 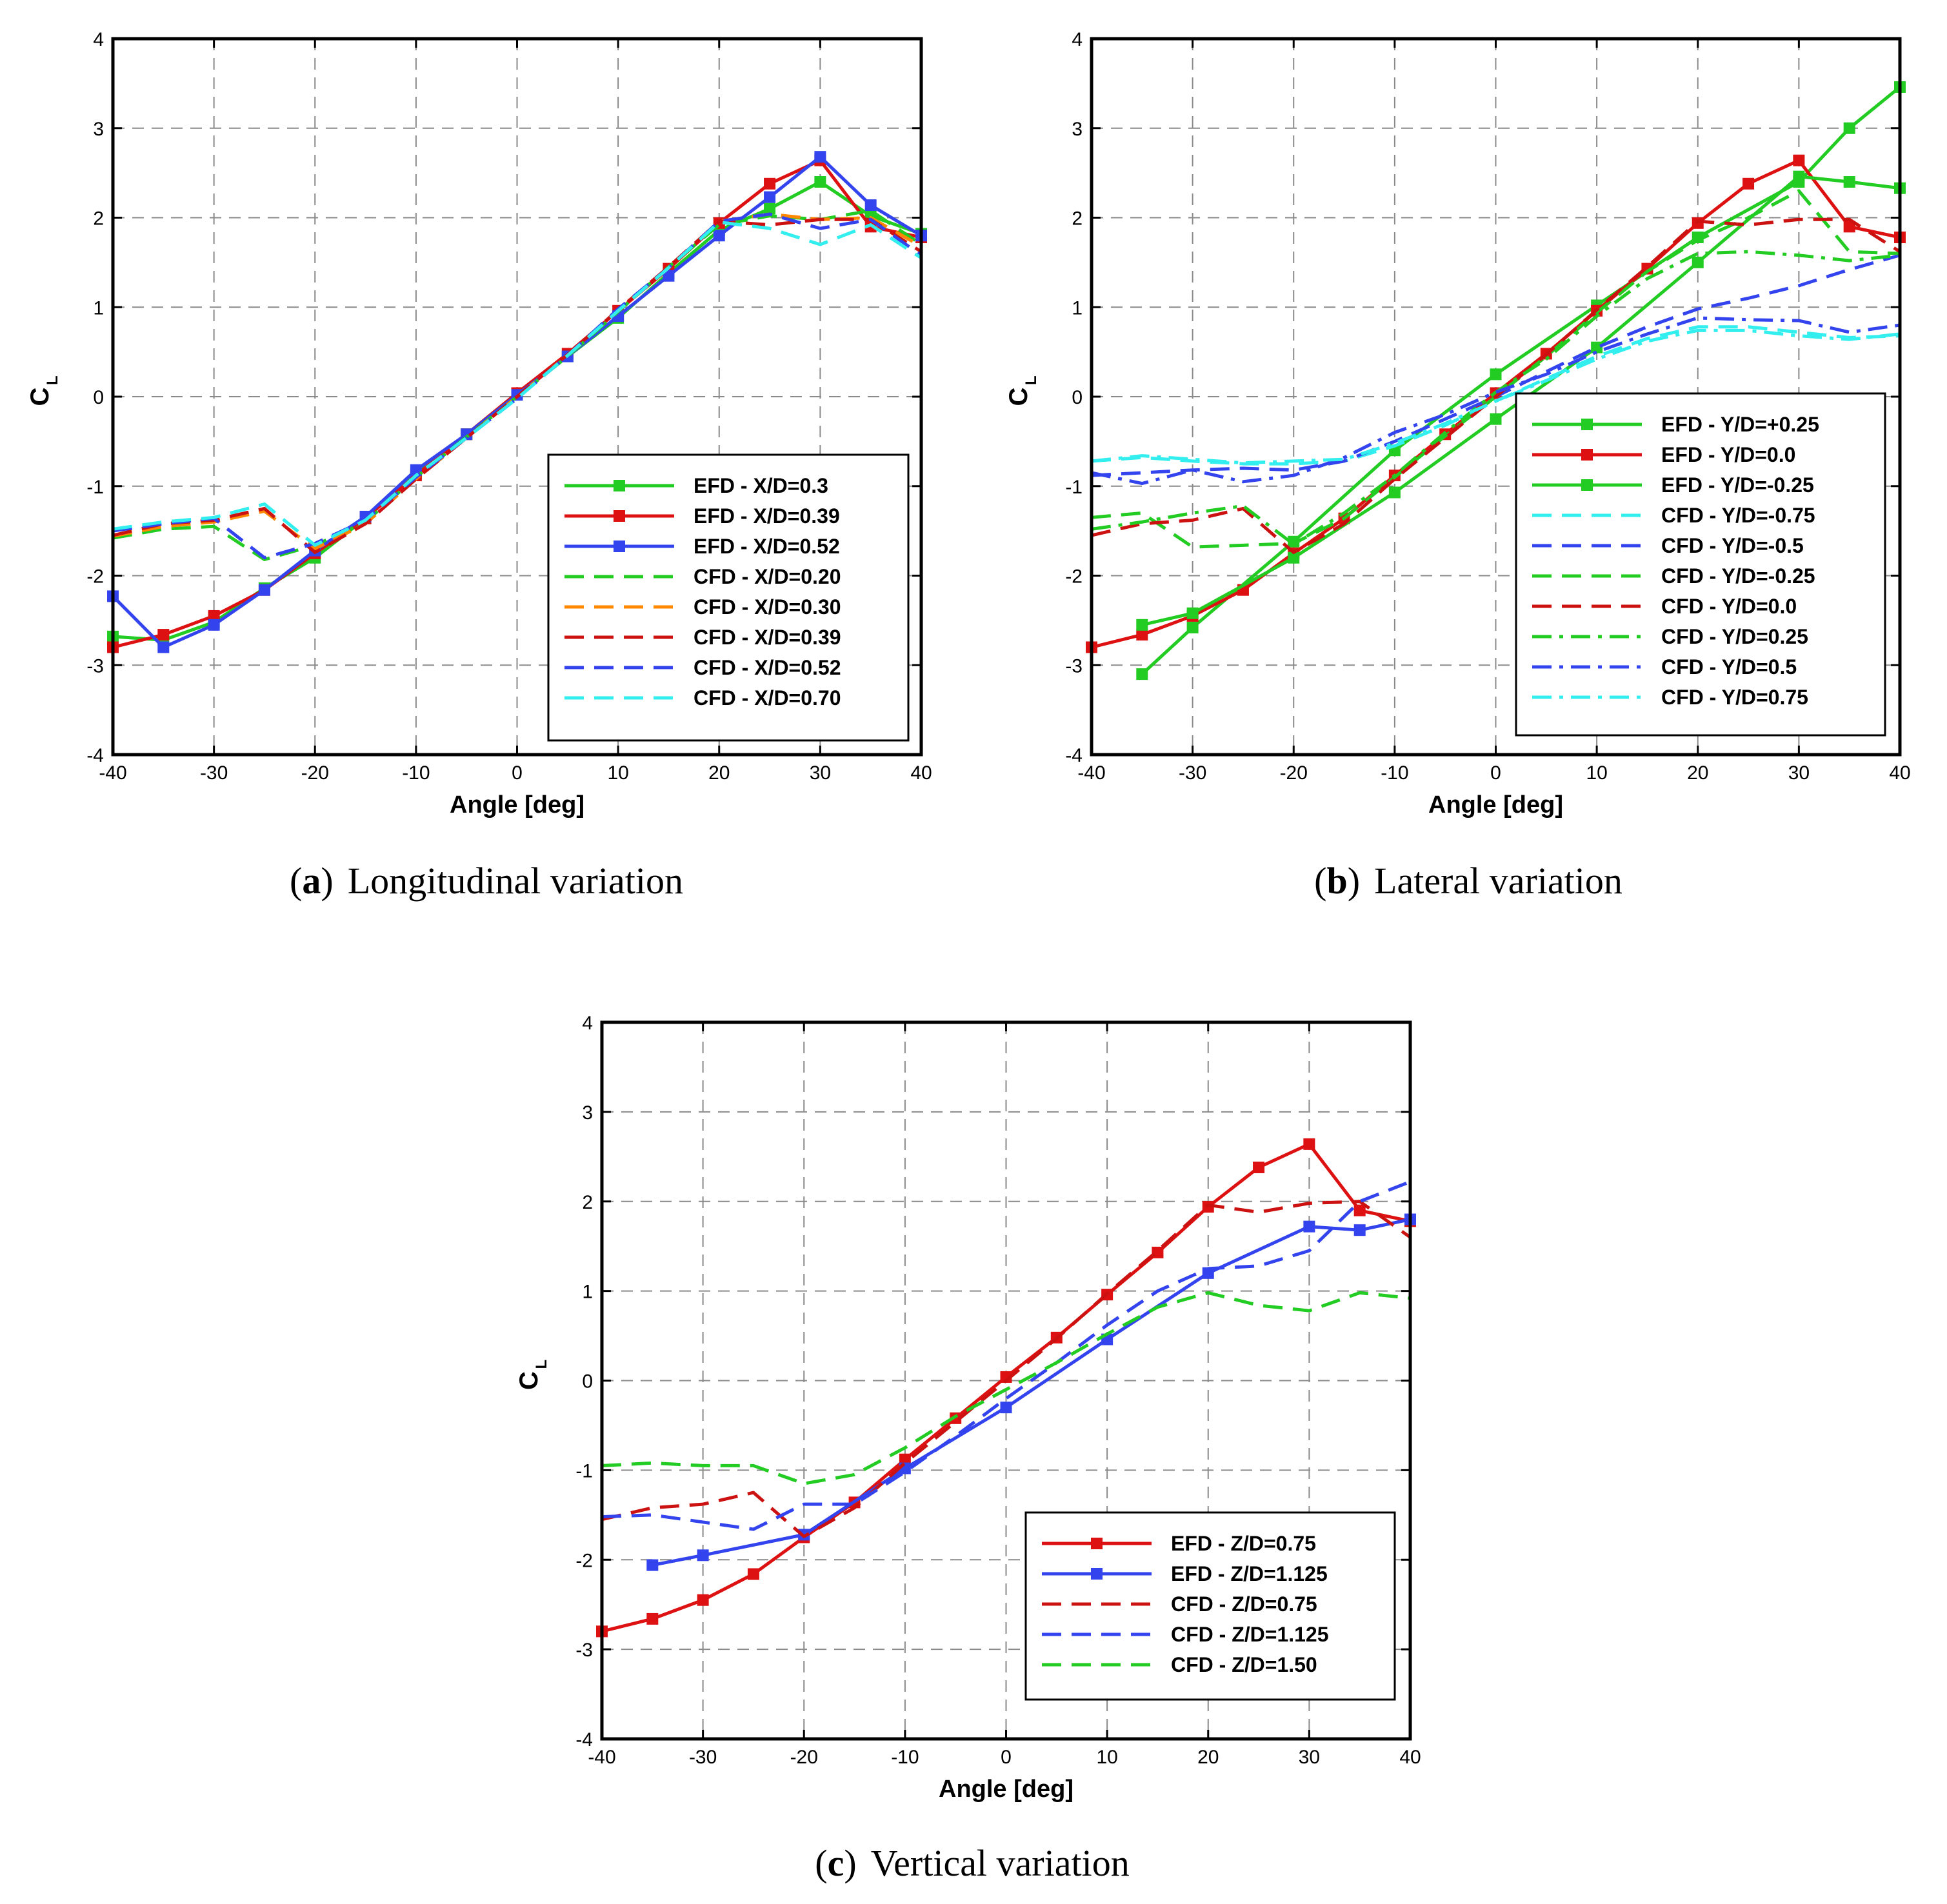 I want to click on caption-paren-open: (, so click(x=296, y=881).